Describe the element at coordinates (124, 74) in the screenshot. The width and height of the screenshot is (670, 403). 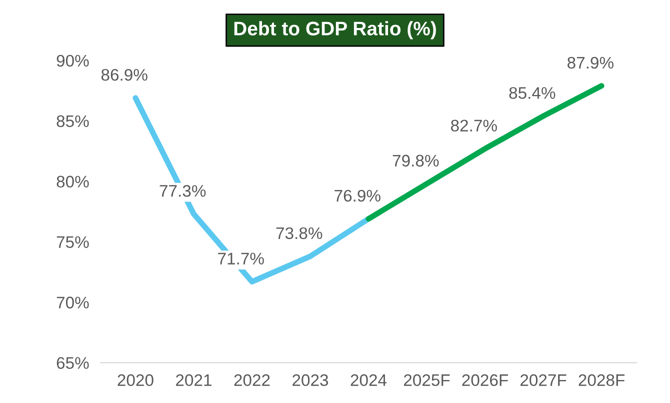
I see `data-label: 86.9%` at that location.